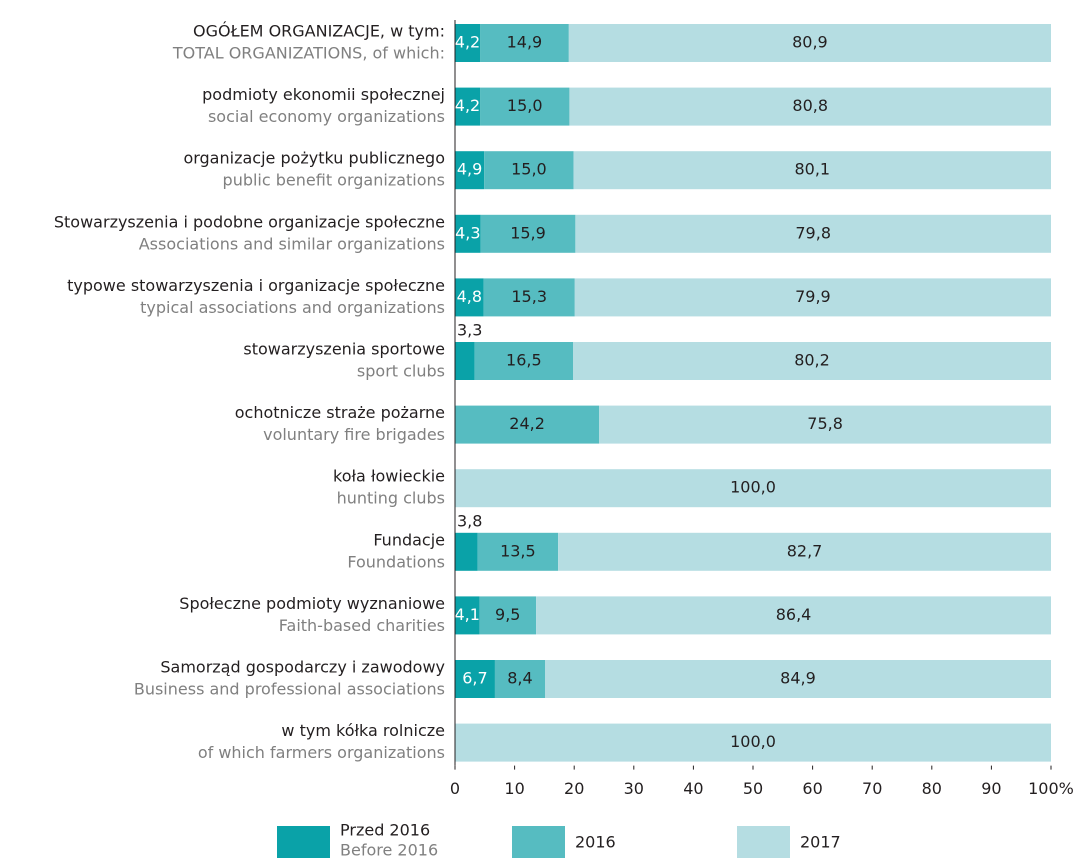  I want to click on category-label-en: Foundations, so click(396, 561).